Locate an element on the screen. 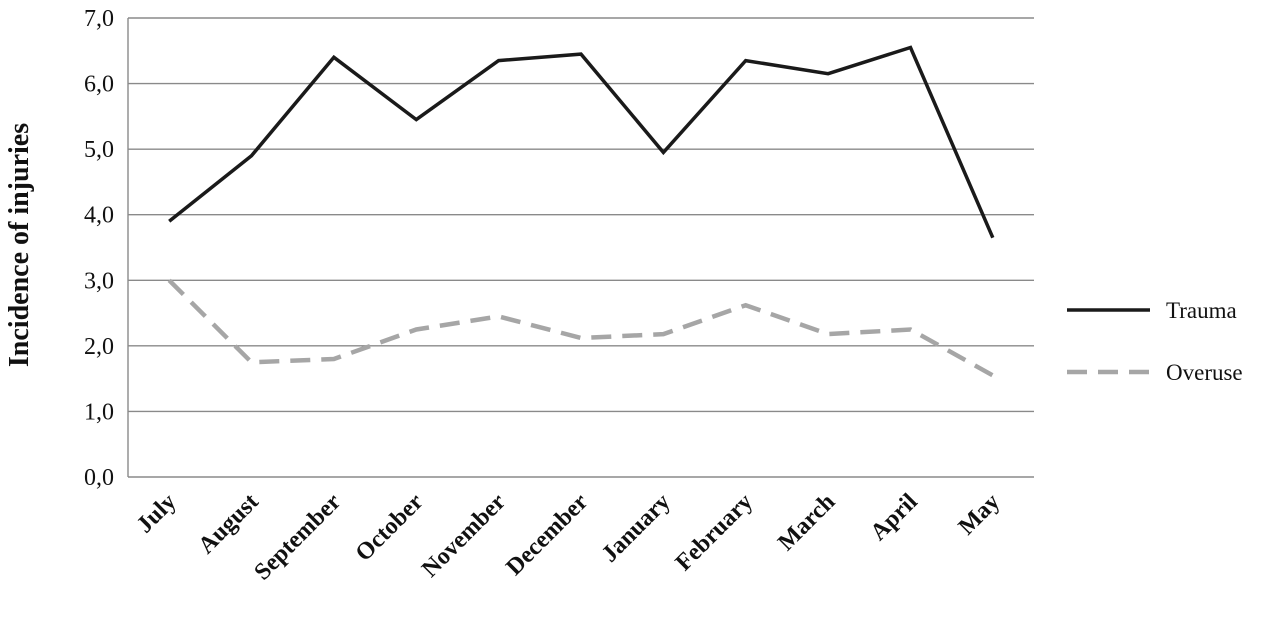  x-tick-label: December is located at coordinates (547, 535).